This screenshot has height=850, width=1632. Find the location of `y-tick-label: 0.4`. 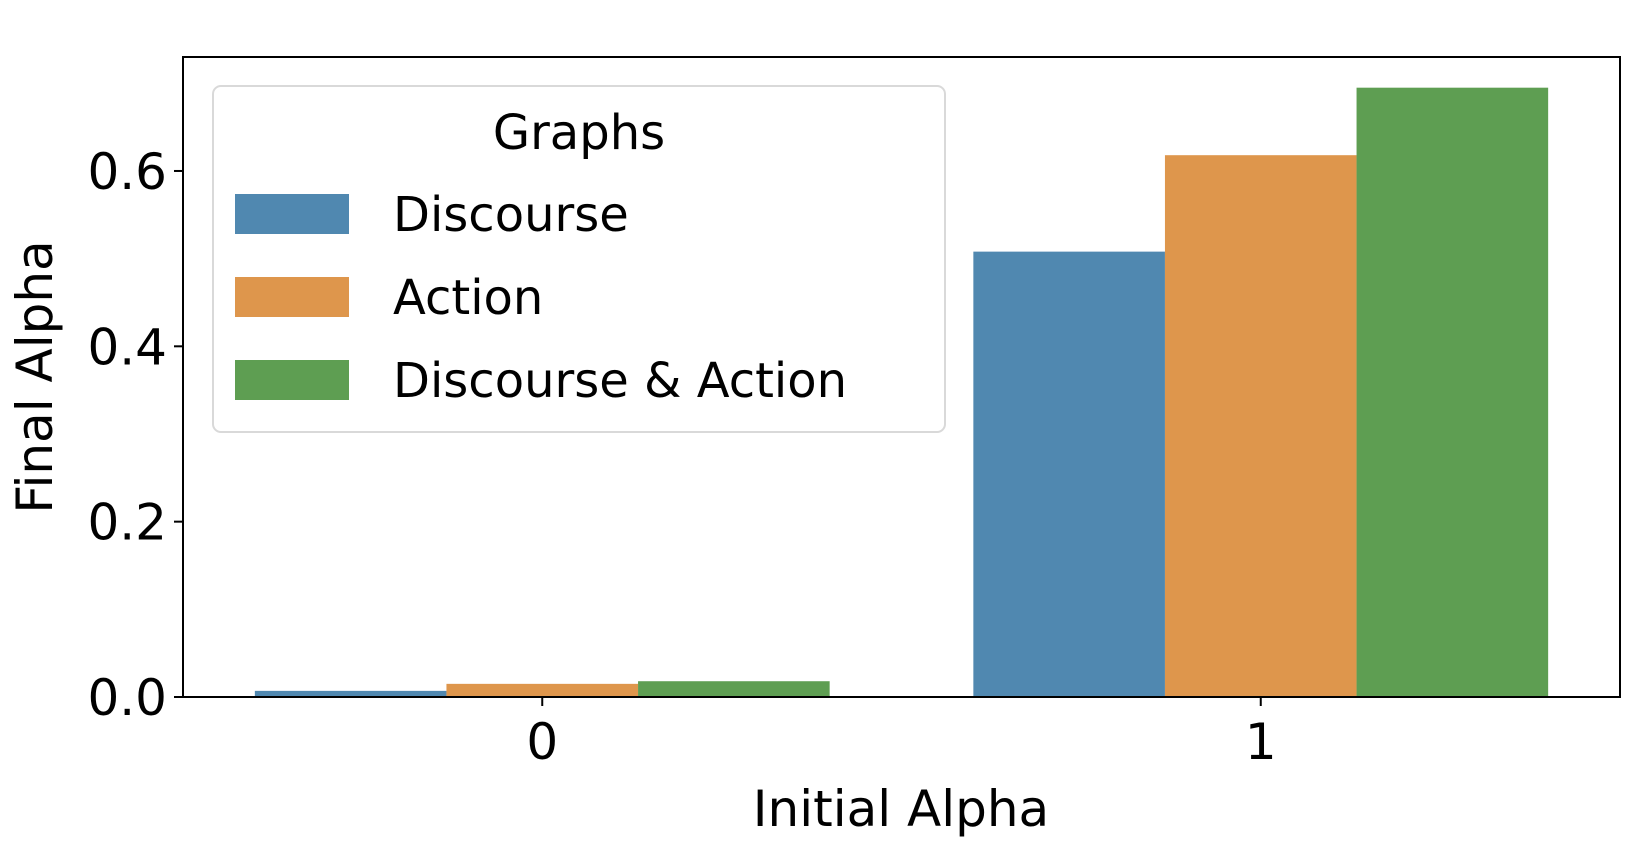

y-tick-label: 0.4 is located at coordinates (127, 347).